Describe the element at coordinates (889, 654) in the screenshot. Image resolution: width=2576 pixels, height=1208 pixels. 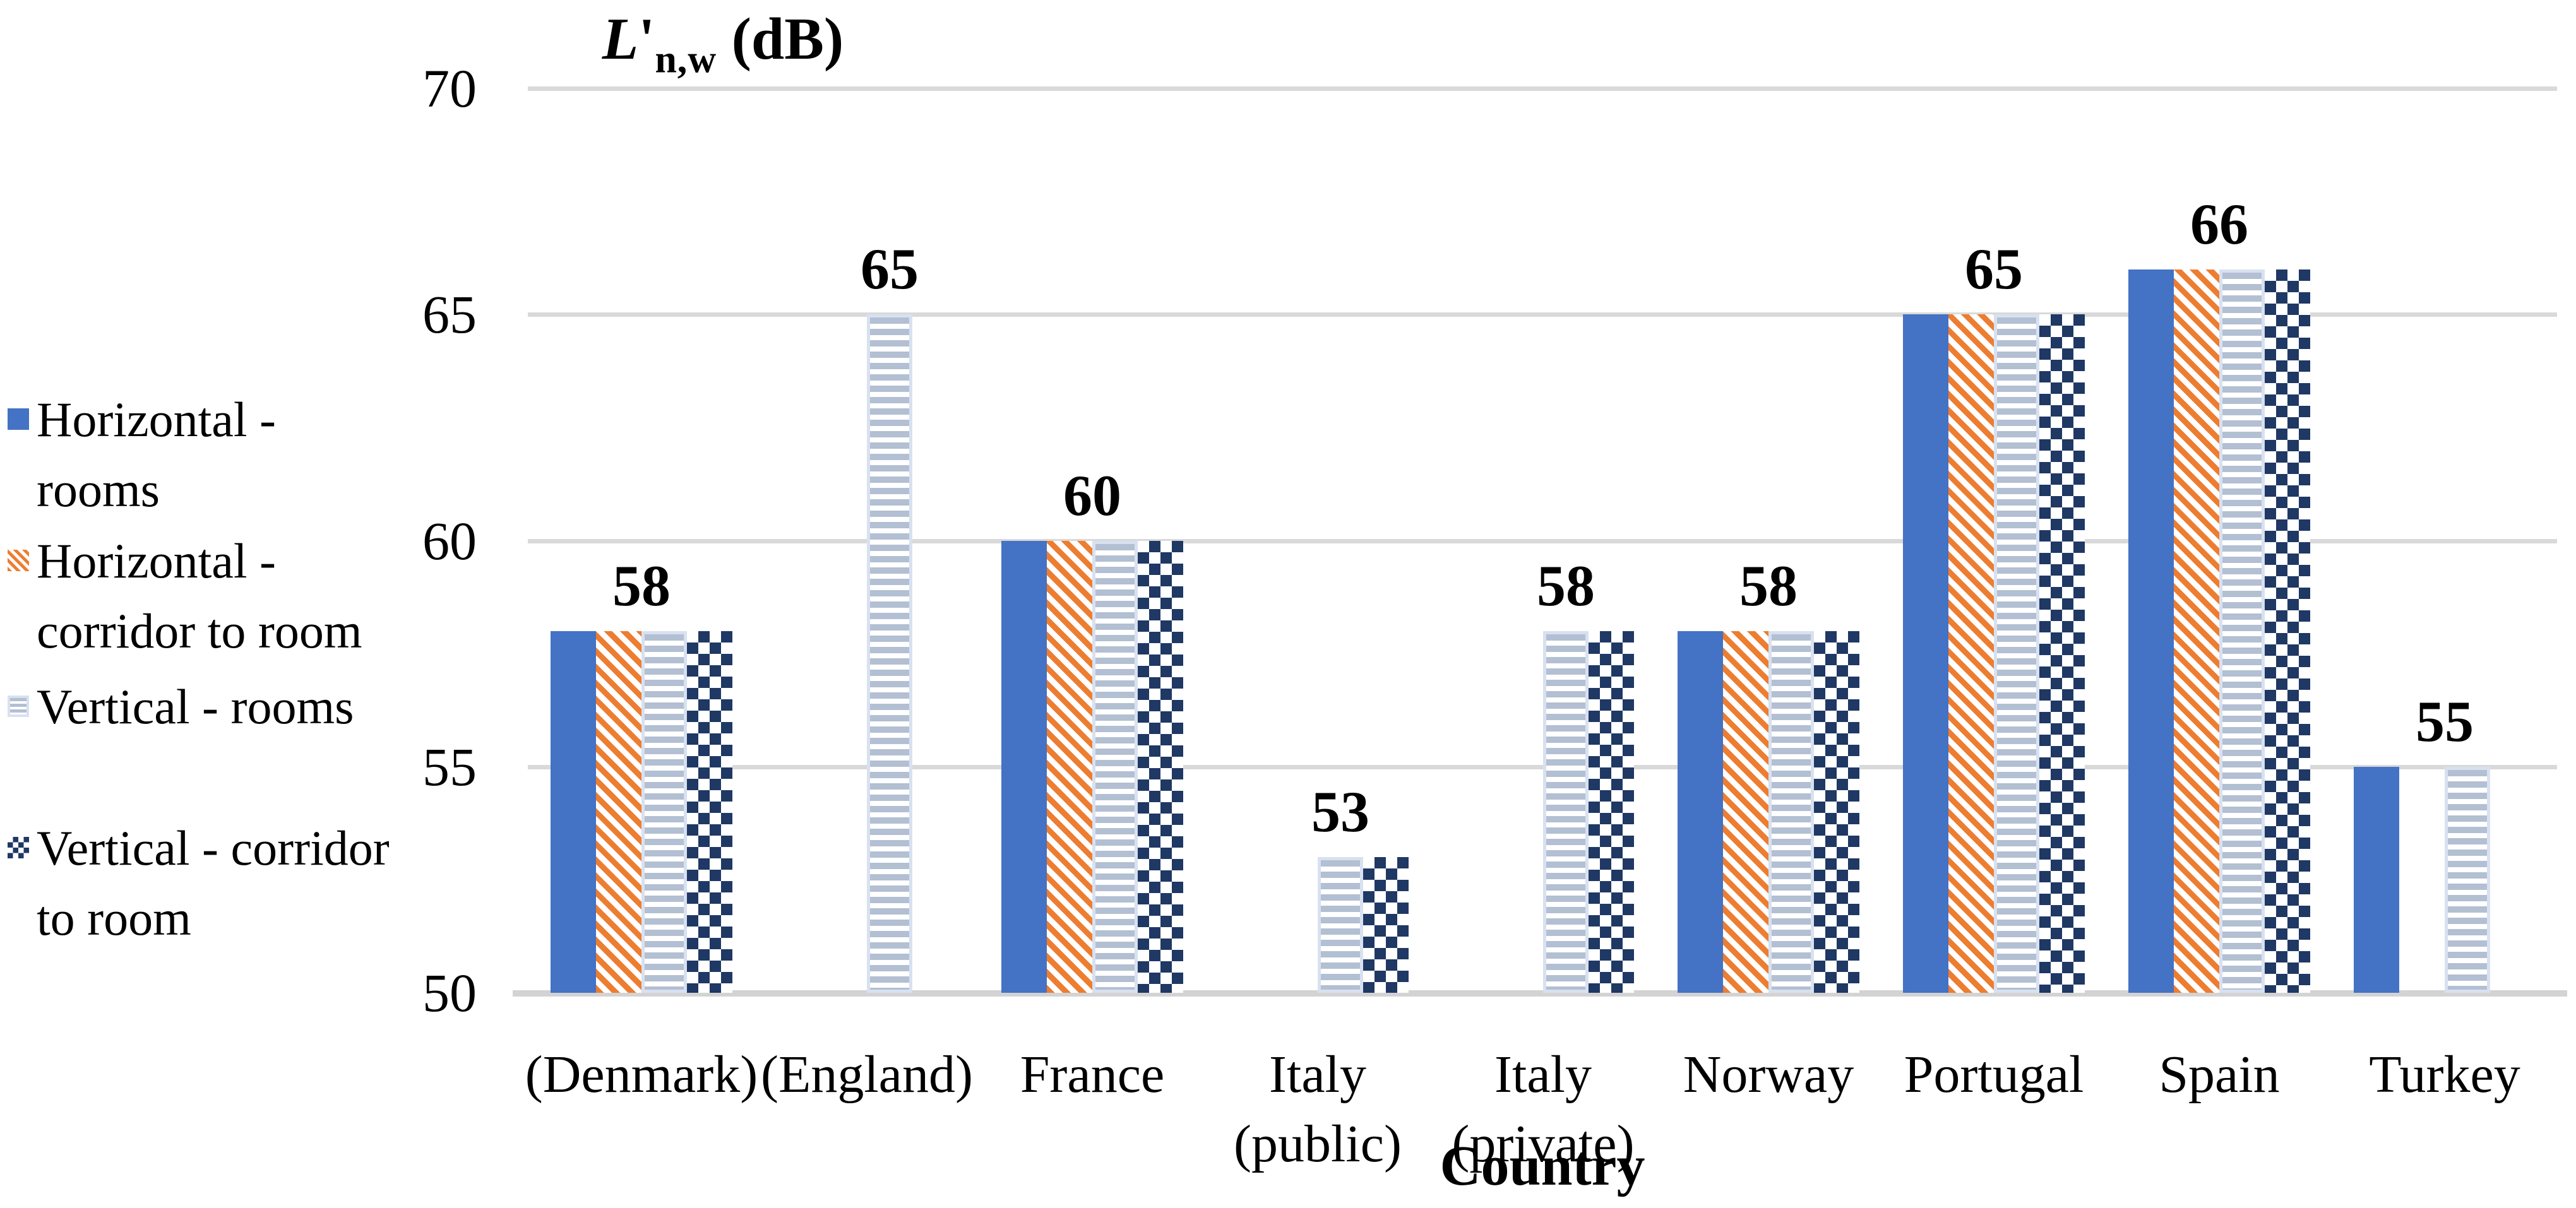
I see `bar-vertical-rooms-england` at that location.